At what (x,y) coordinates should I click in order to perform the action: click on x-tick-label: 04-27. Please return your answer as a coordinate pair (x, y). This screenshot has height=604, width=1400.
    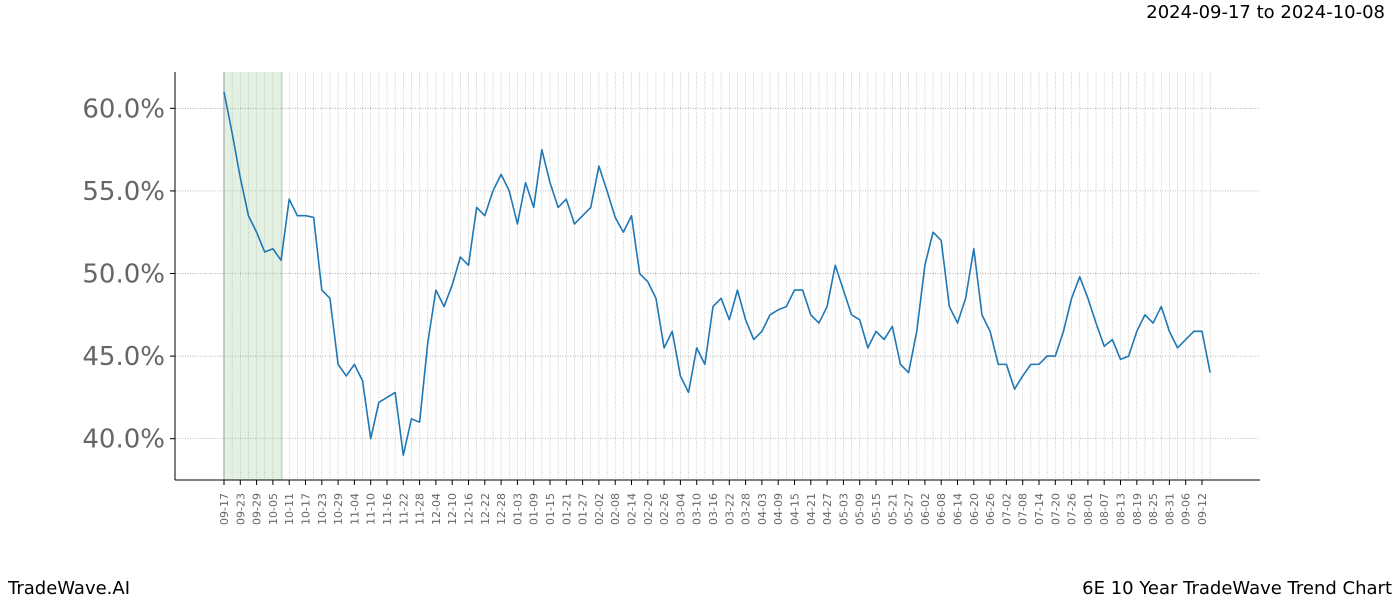
    Looking at the image, I should click on (827, 509).